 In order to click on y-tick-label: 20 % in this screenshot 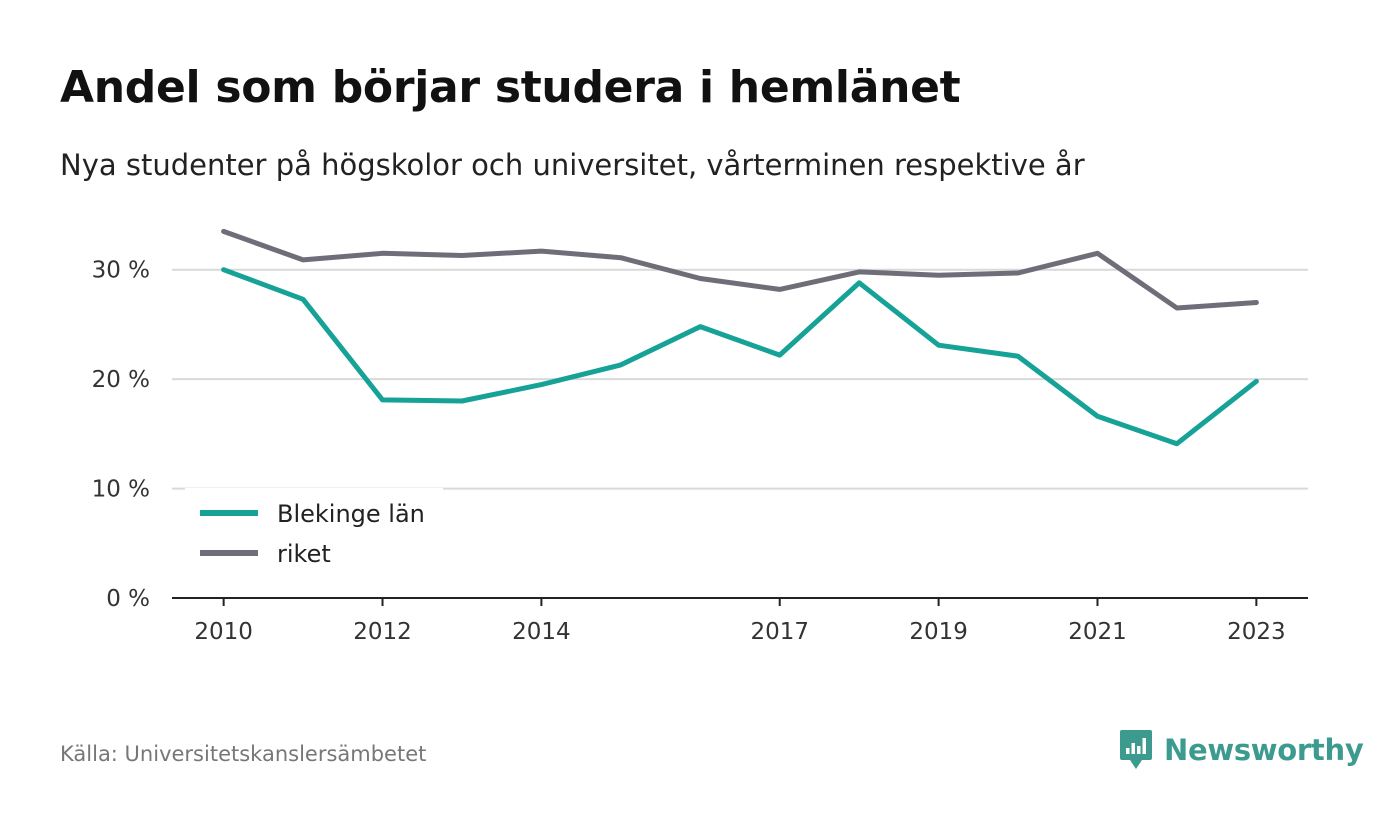, I will do `click(121, 380)`.